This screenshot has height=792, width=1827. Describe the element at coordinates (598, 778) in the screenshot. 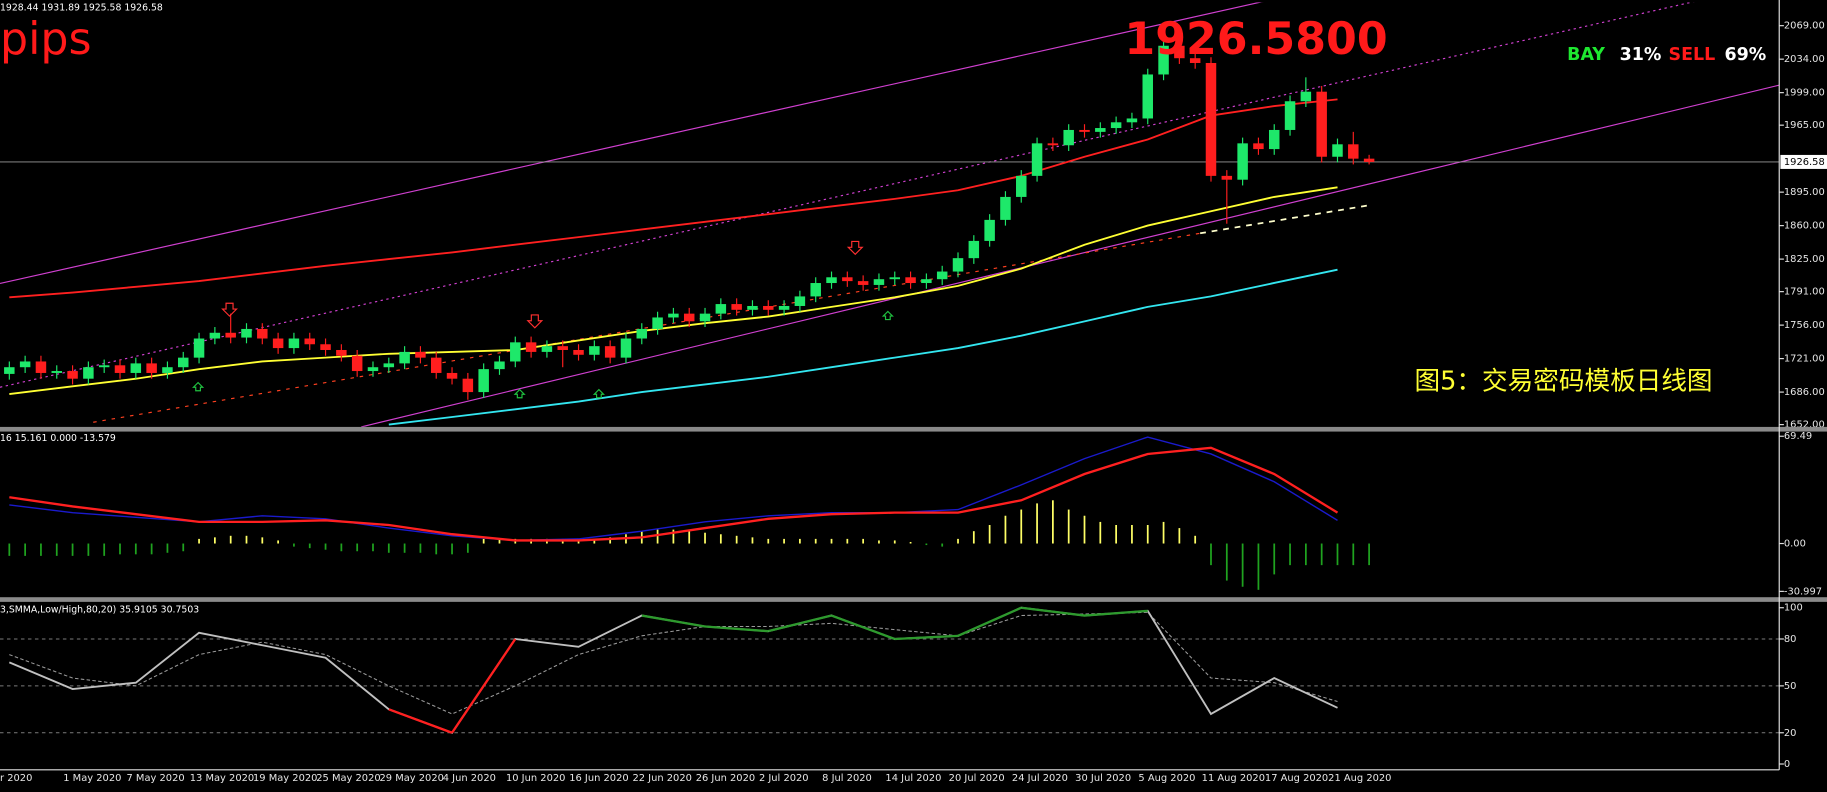

I see `x-tick-label: 16 Jun 2020` at that location.